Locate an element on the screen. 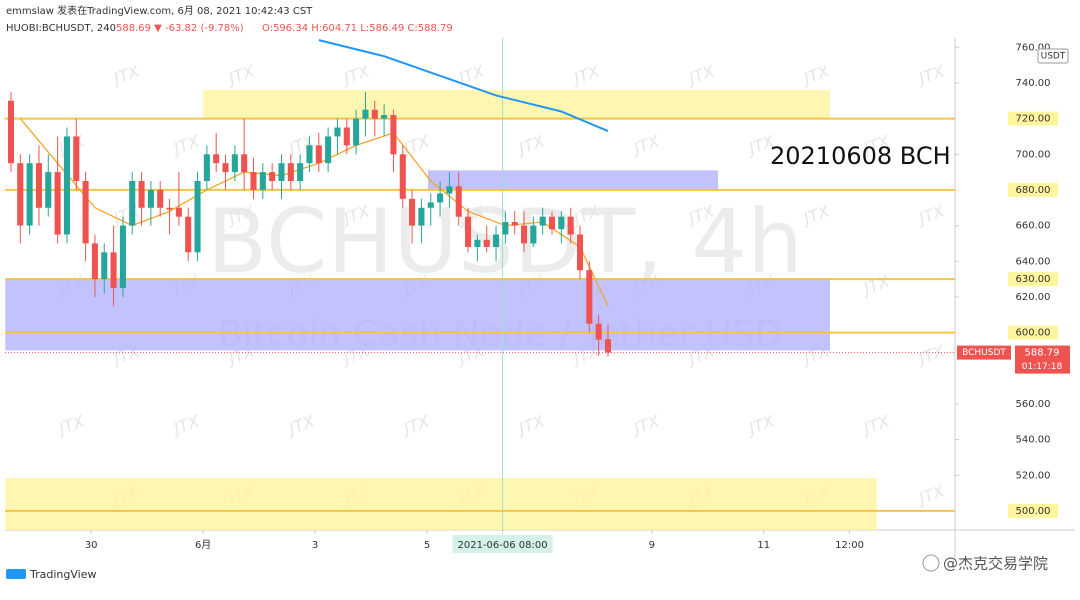 The image size is (1080, 600). currency-box is located at coordinates (1053, 56).